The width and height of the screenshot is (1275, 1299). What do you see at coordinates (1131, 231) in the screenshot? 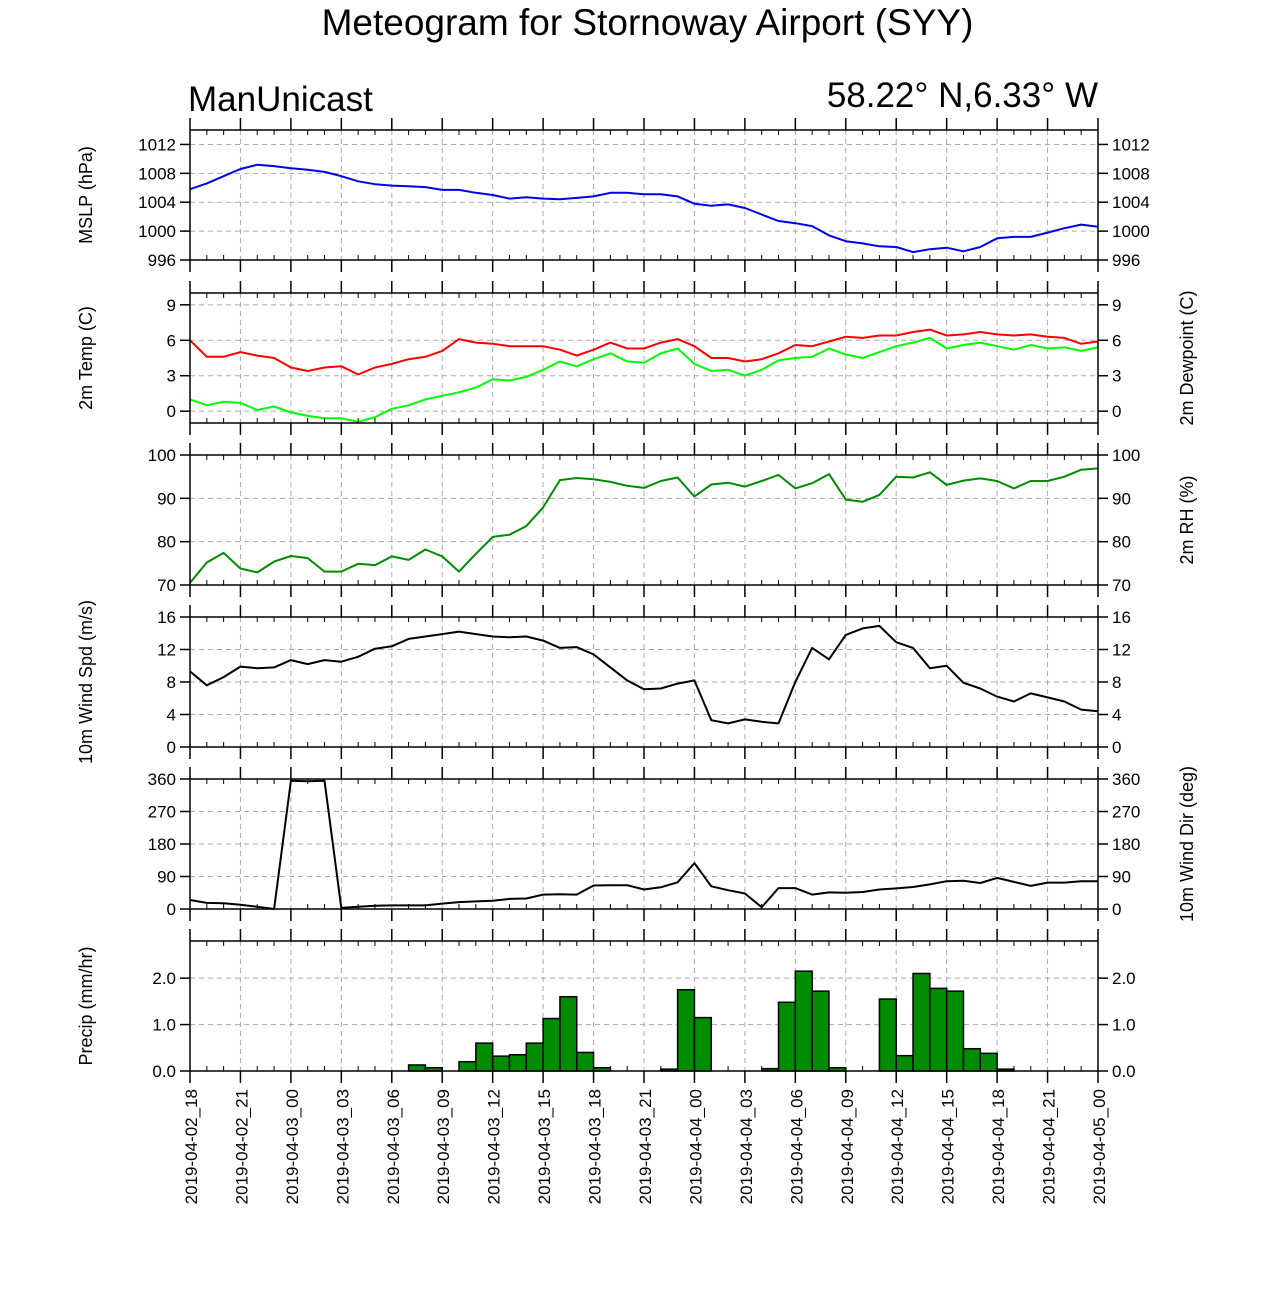
I see `y-tick-label-right: 1000` at bounding box center [1131, 231].